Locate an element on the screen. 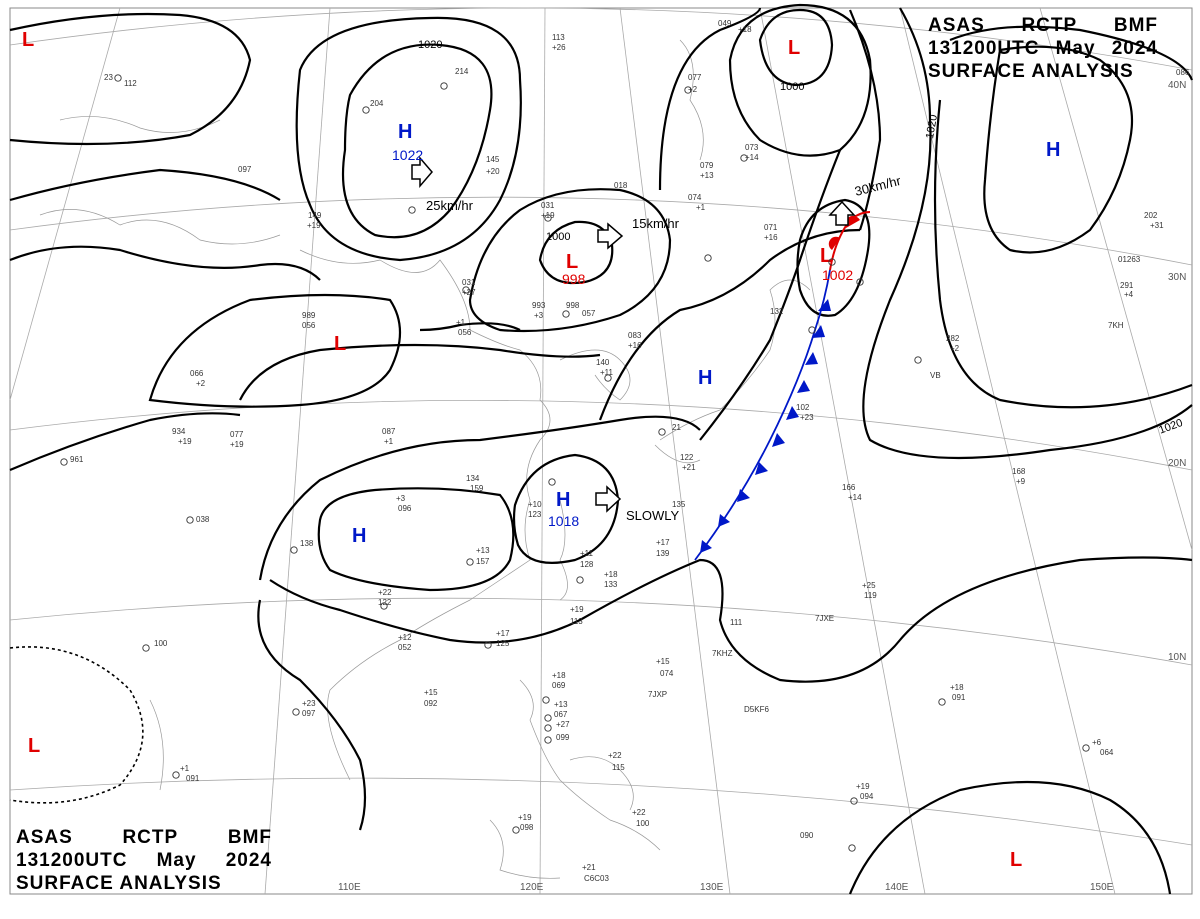 This screenshot has width=1200, height=919. station-value: C6C03 is located at coordinates (596, 878).